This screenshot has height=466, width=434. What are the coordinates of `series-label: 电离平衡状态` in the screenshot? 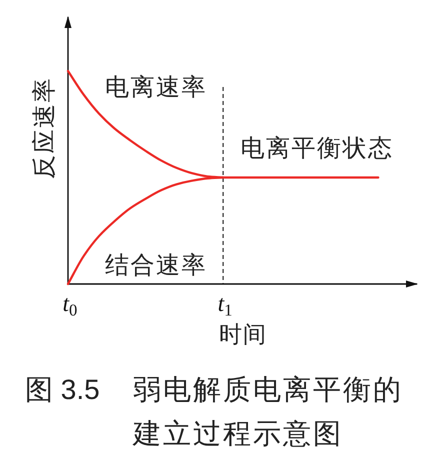 It's located at (317, 148).